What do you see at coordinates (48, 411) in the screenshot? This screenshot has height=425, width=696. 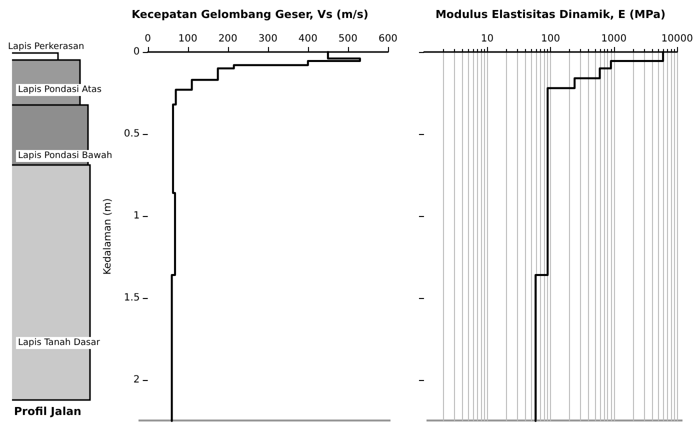 I see `text: Profil Jalan` at bounding box center [48, 411].